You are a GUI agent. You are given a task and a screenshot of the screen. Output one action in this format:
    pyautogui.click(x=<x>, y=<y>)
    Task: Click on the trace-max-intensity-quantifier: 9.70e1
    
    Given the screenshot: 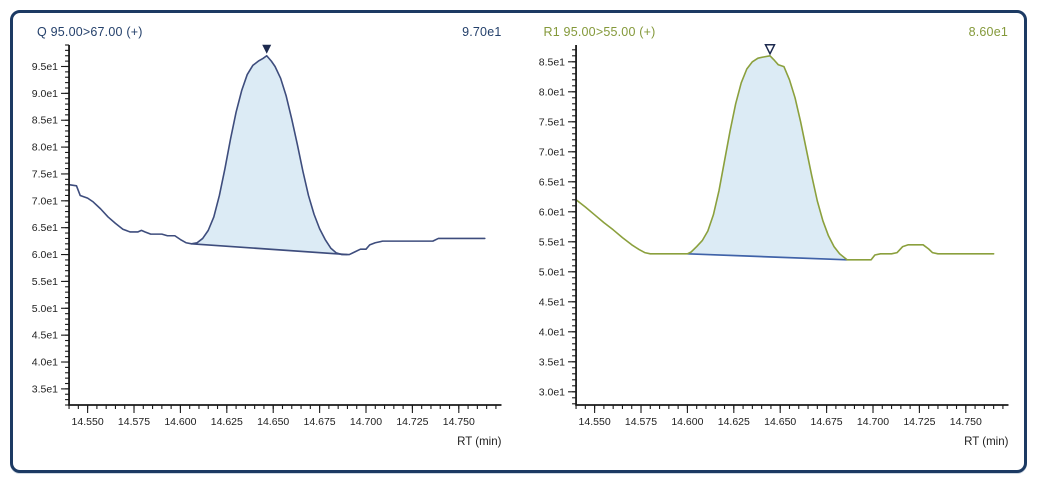 What is the action you would take?
    pyautogui.click(x=482, y=32)
    